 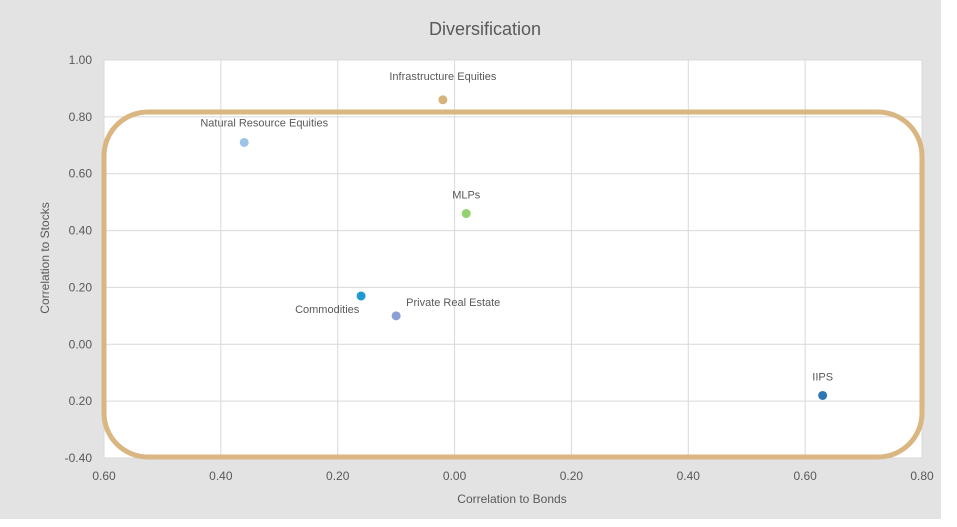 What do you see at coordinates (922, 476) in the screenshot?
I see `x-tick-label: 0.80` at bounding box center [922, 476].